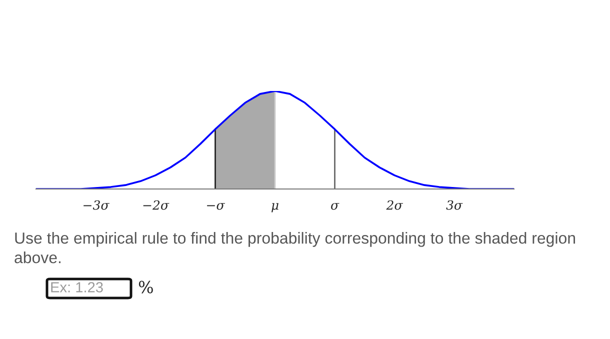 This screenshot has width=610, height=339. What do you see at coordinates (77, 287) in the screenshot?
I see `text: Ex: 1.23` at bounding box center [77, 287].